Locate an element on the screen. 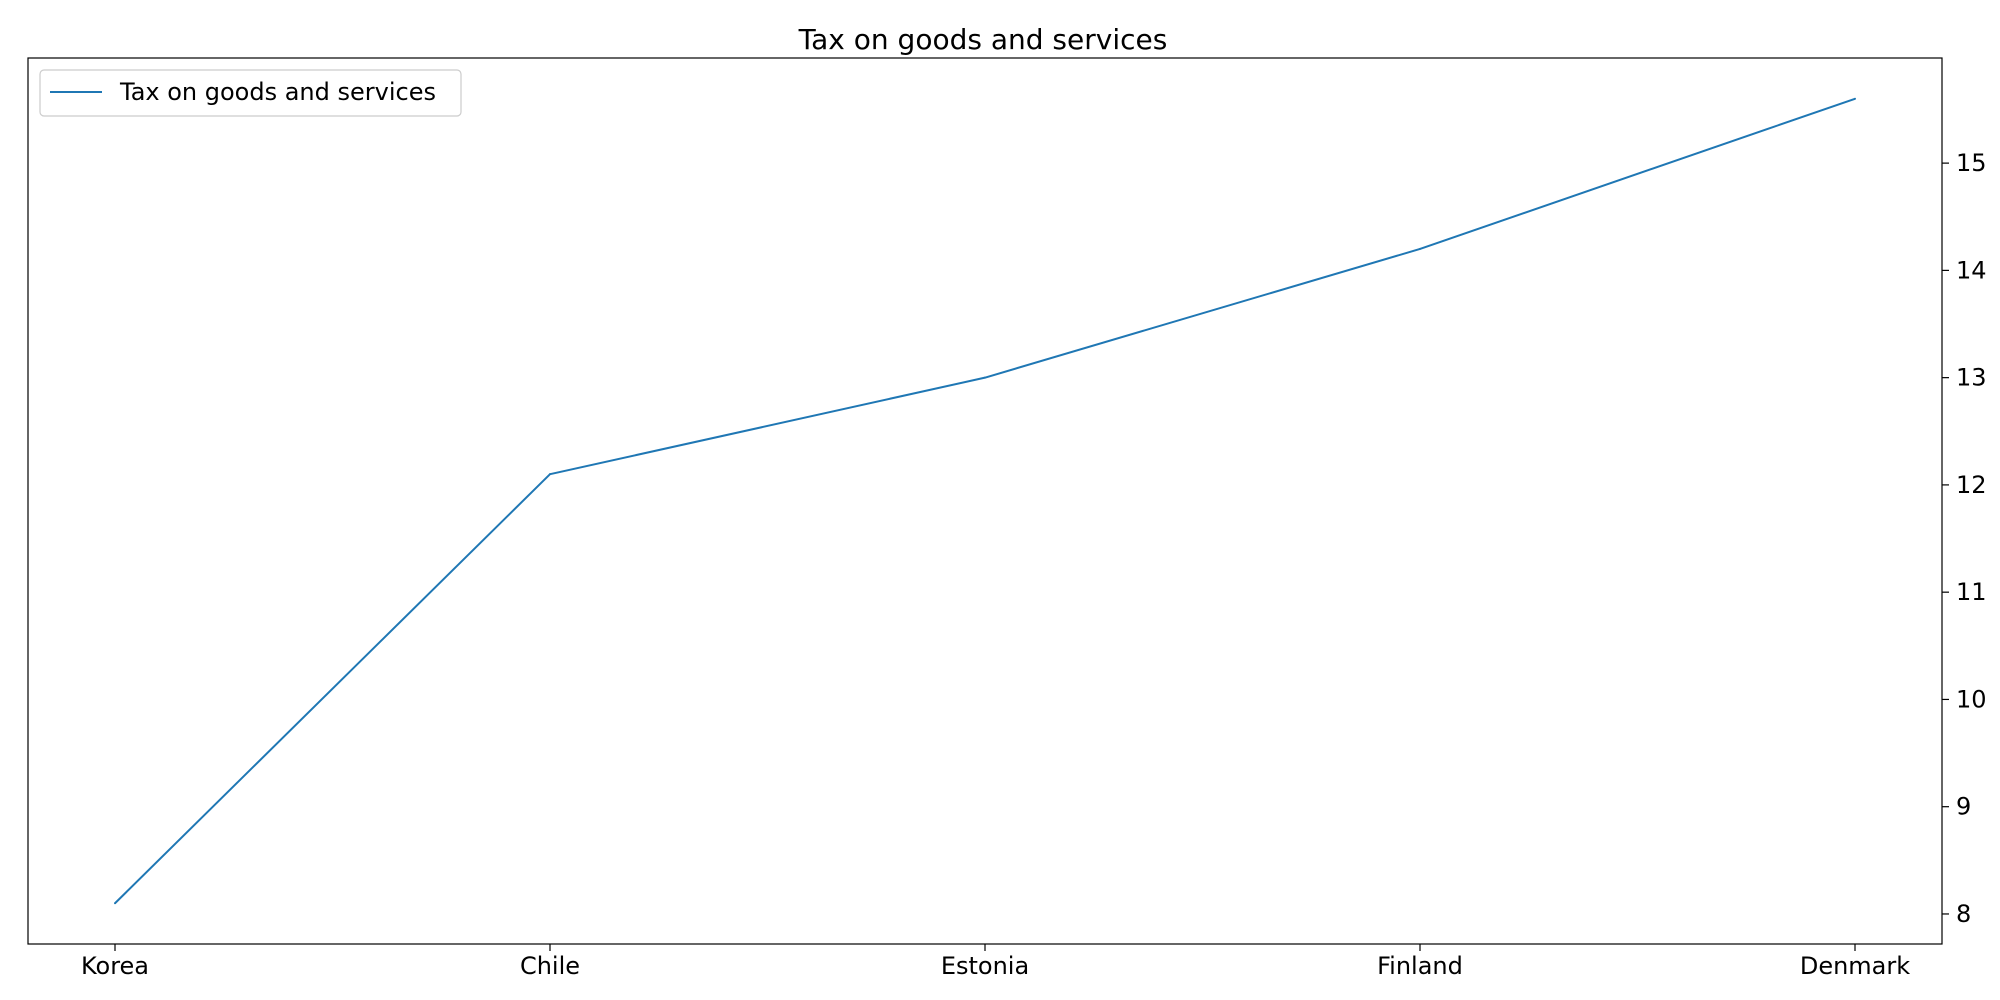 This screenshot has height=1000, width=2000. x-tick-label: Chile is located at coordinates (550, 966).